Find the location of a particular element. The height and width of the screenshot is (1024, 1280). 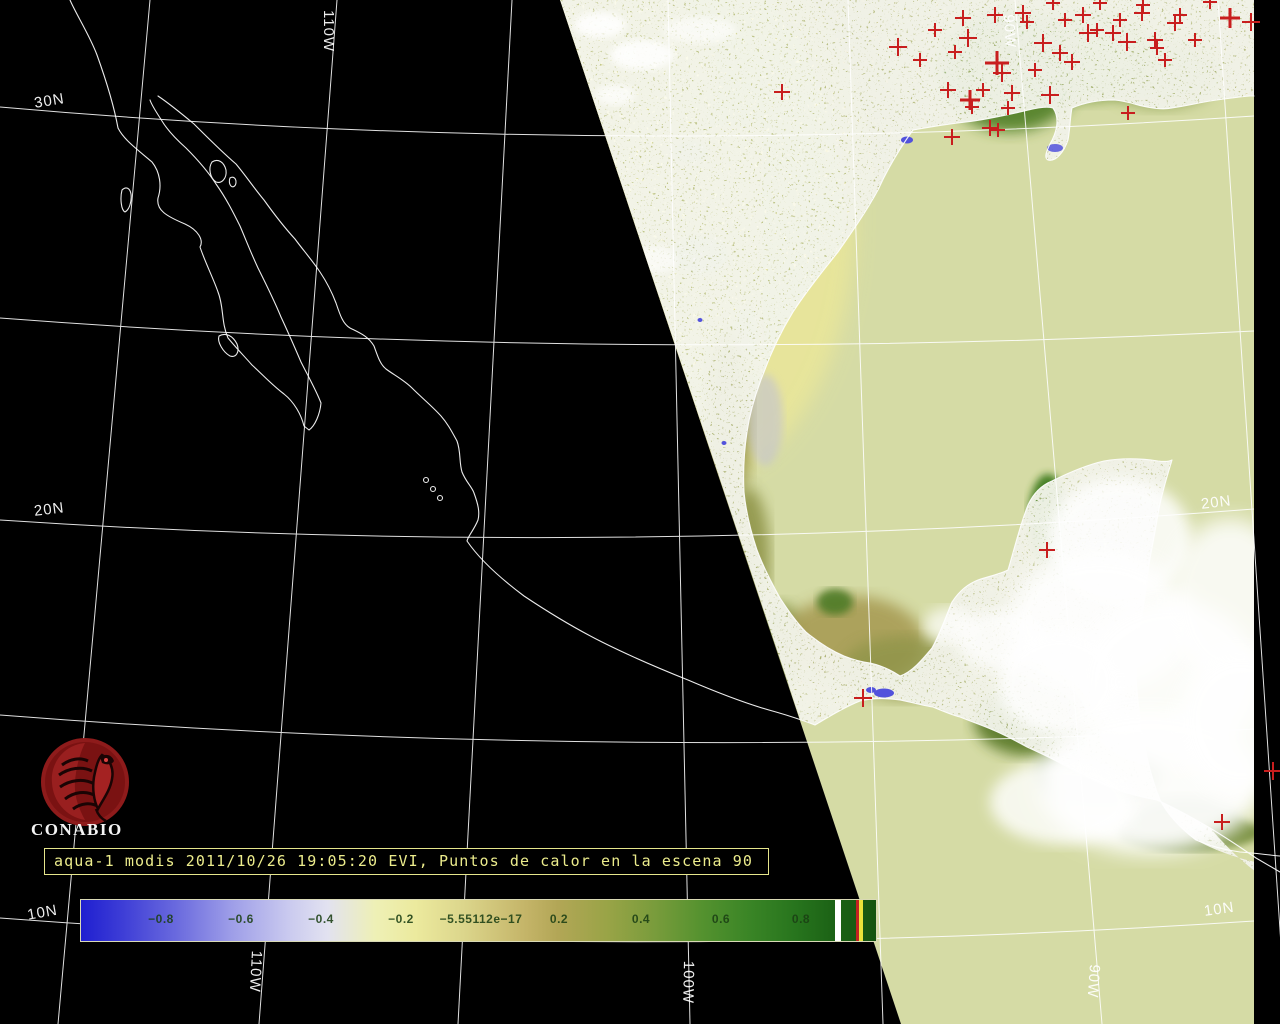

green-patch is located at coordinates (835, 602).